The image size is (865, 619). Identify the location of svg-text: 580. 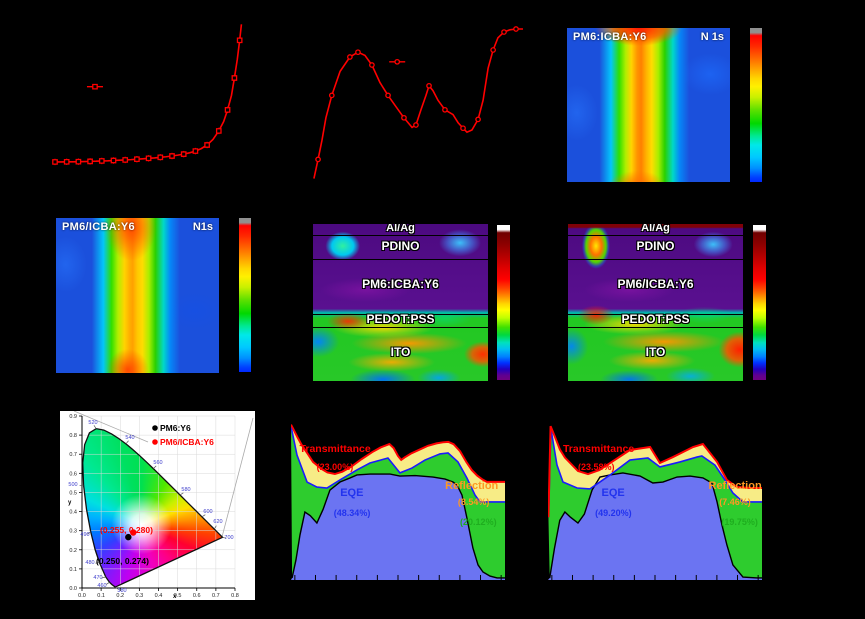
(185, 490).